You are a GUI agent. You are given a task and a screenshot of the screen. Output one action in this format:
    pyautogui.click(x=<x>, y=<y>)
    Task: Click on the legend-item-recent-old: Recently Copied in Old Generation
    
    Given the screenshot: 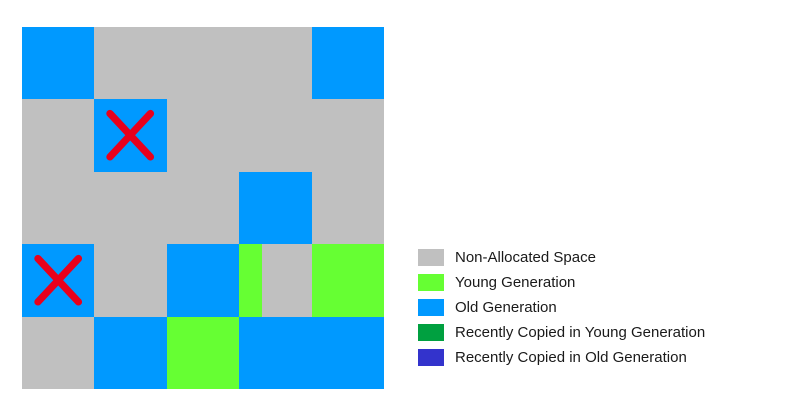 What is the action you would take?
    pyautogui.click(x=603, y=358)
    